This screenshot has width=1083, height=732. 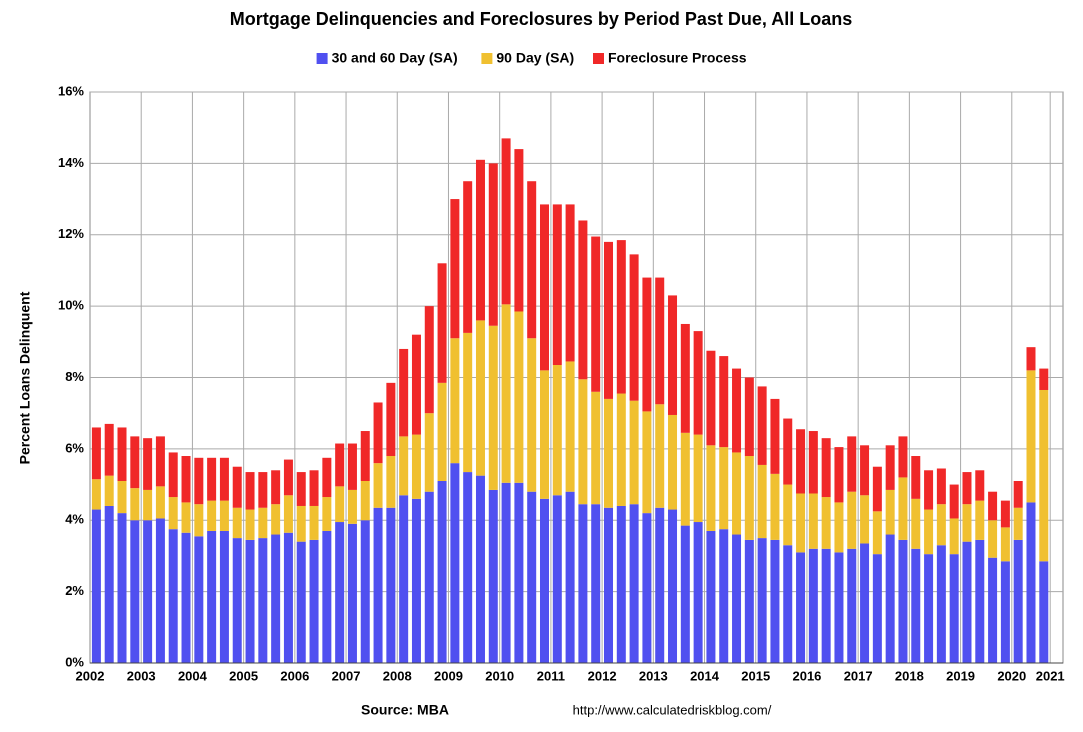 What do you see at coordinates (705, 675) in the screenshot?
I see `x-tick-label: 2014` at bounding box center [705, 675].